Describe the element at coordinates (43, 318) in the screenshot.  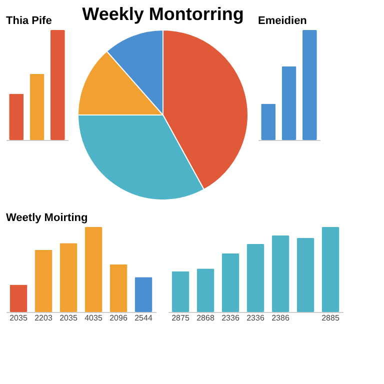
I see `x-tick-label: 2203` at that location.